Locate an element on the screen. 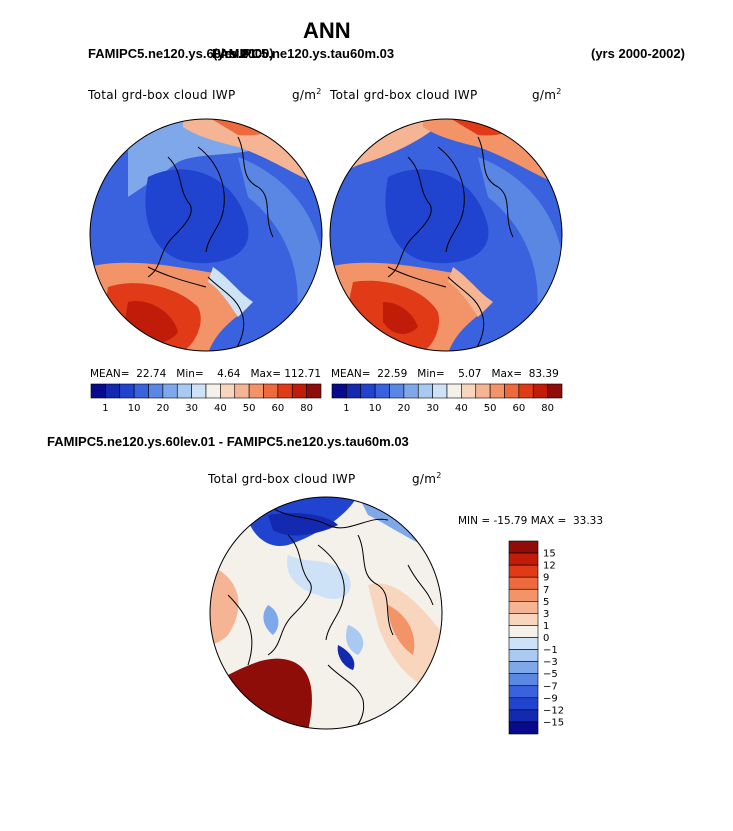 The image size is (733, 831). colorbar-level-label: 1 is located at coordinates (546, 626).